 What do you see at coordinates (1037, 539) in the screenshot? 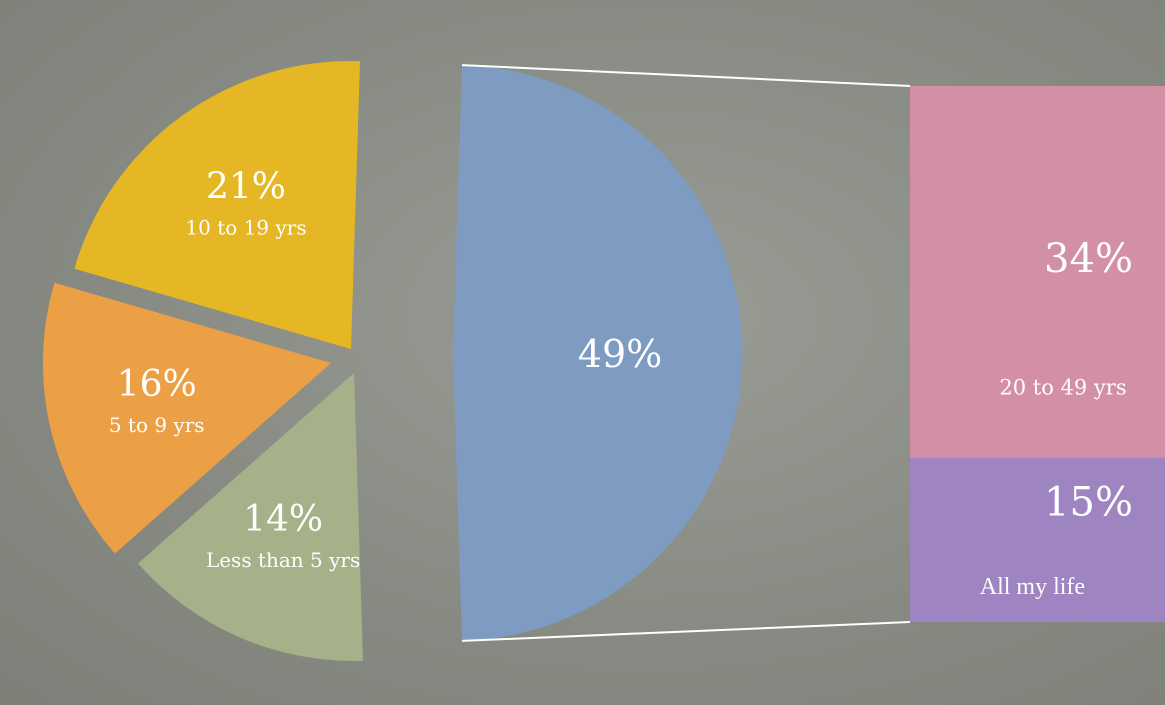
I see `bar-segment-all-my-life` at bounding box center [1037, 539].